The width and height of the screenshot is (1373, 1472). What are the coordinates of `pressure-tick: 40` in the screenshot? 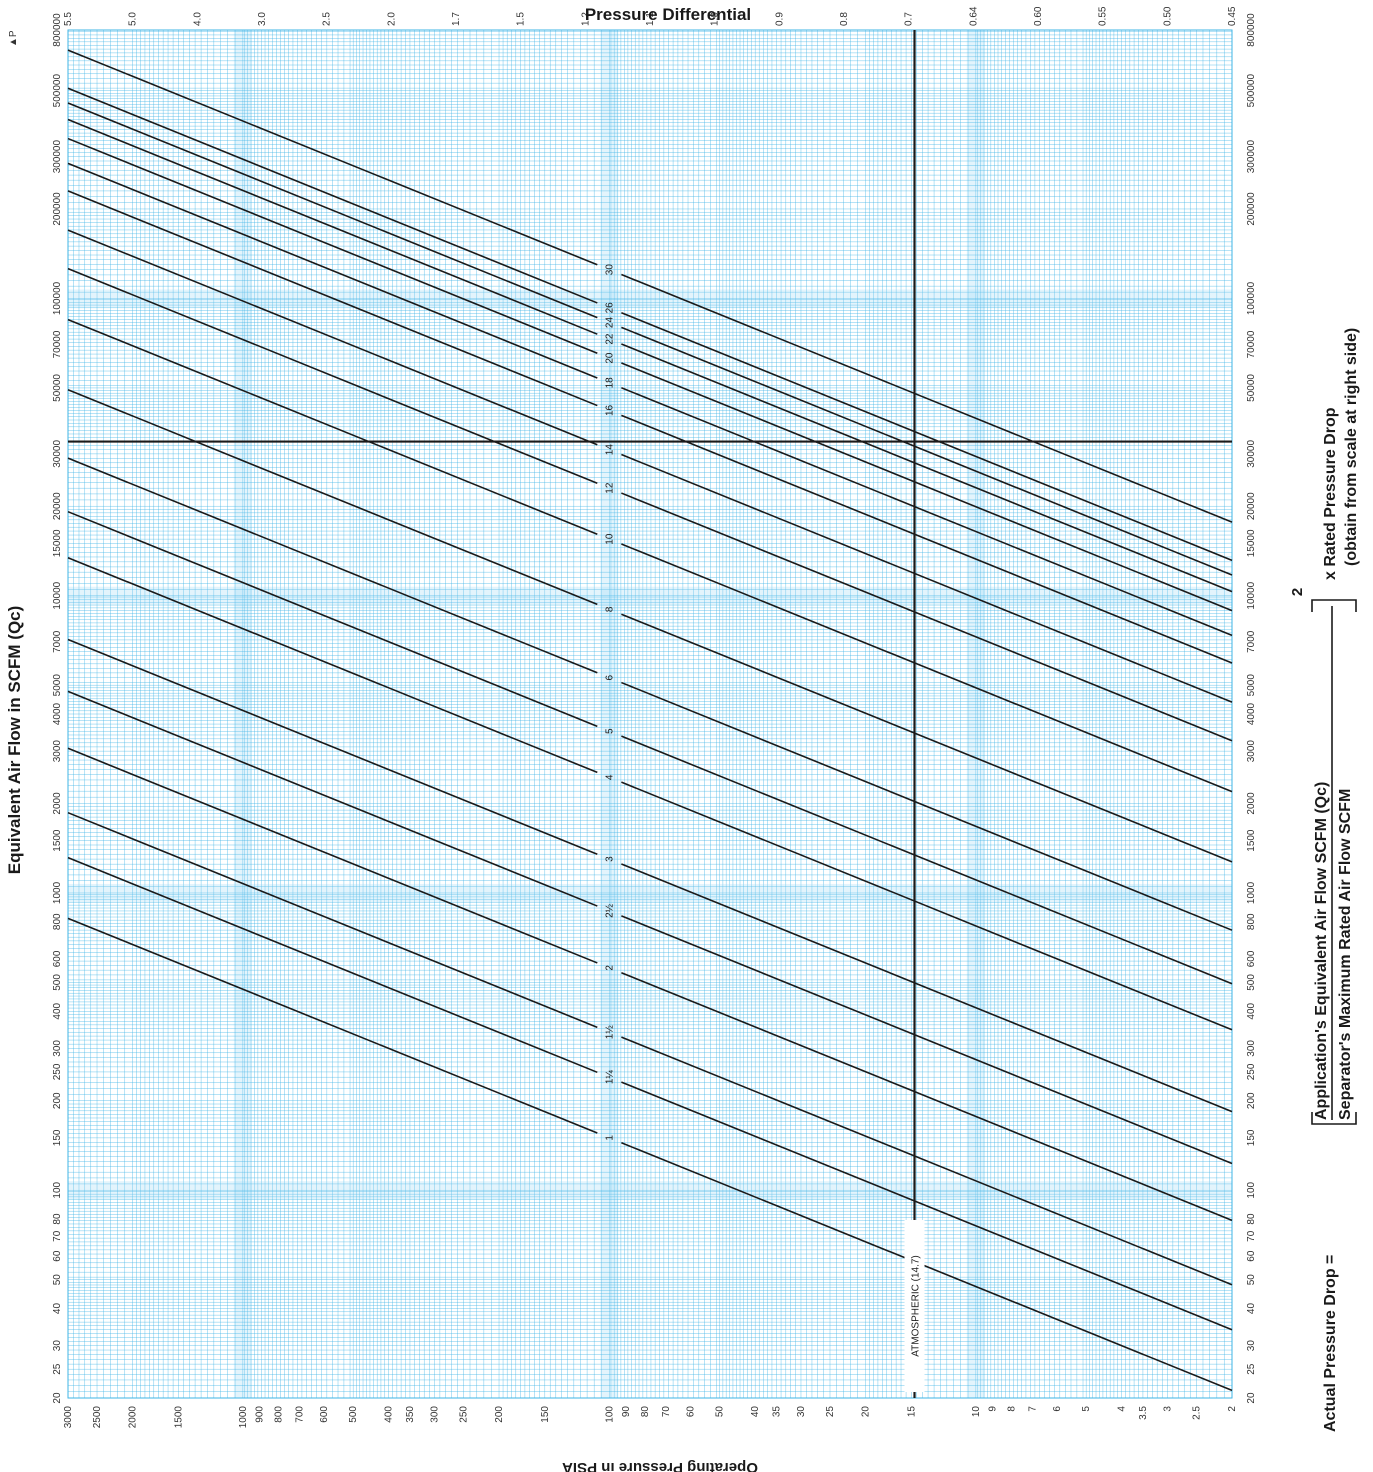 It's located at (755, 1412).